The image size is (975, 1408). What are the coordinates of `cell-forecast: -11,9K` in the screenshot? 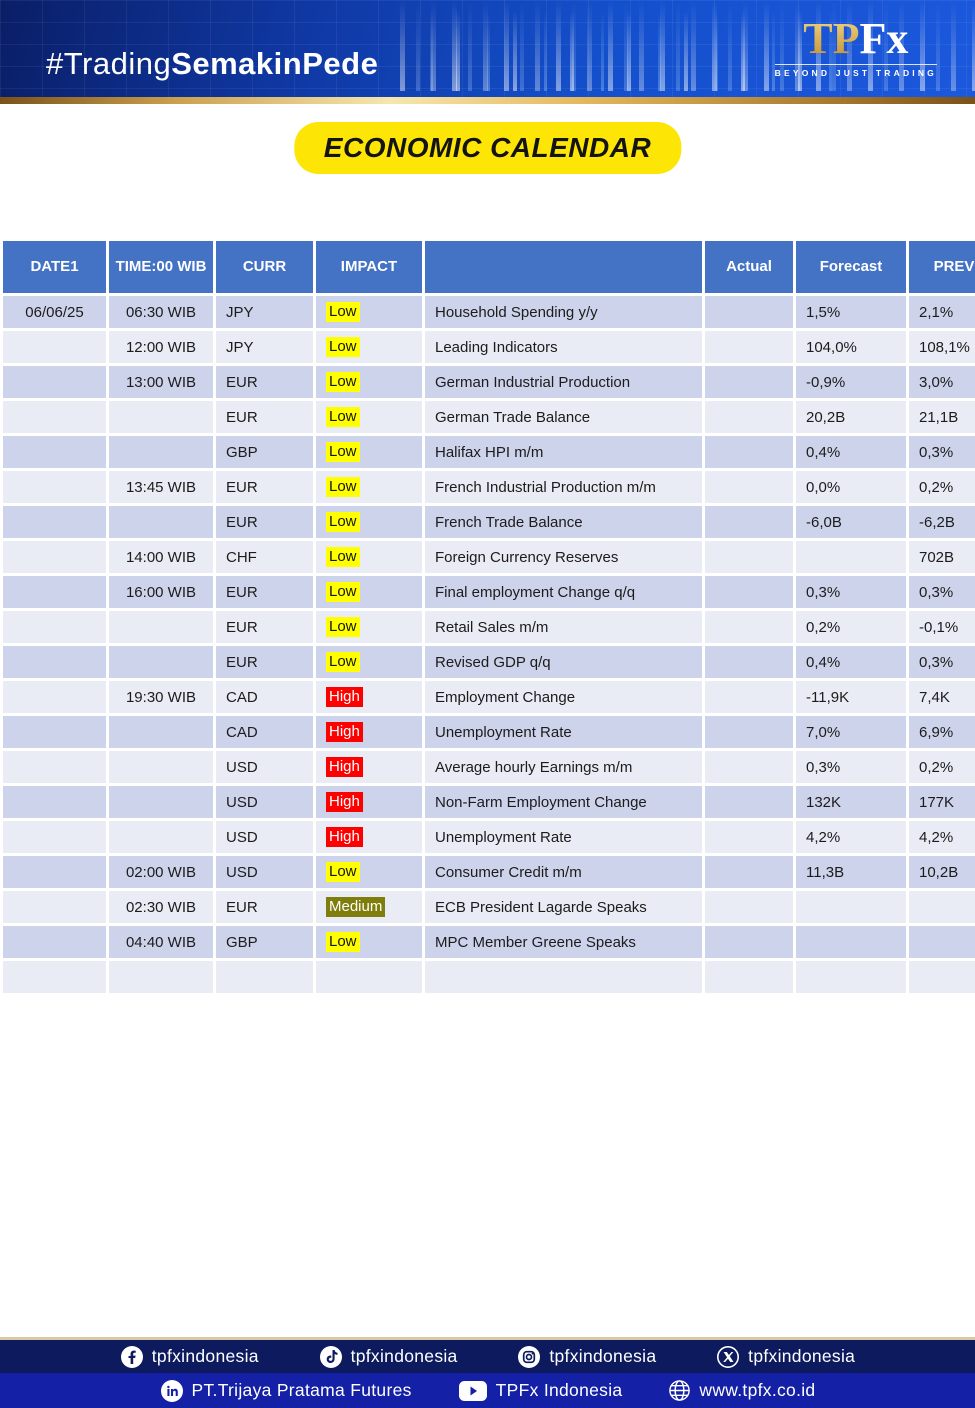 It's located at (851, 697).